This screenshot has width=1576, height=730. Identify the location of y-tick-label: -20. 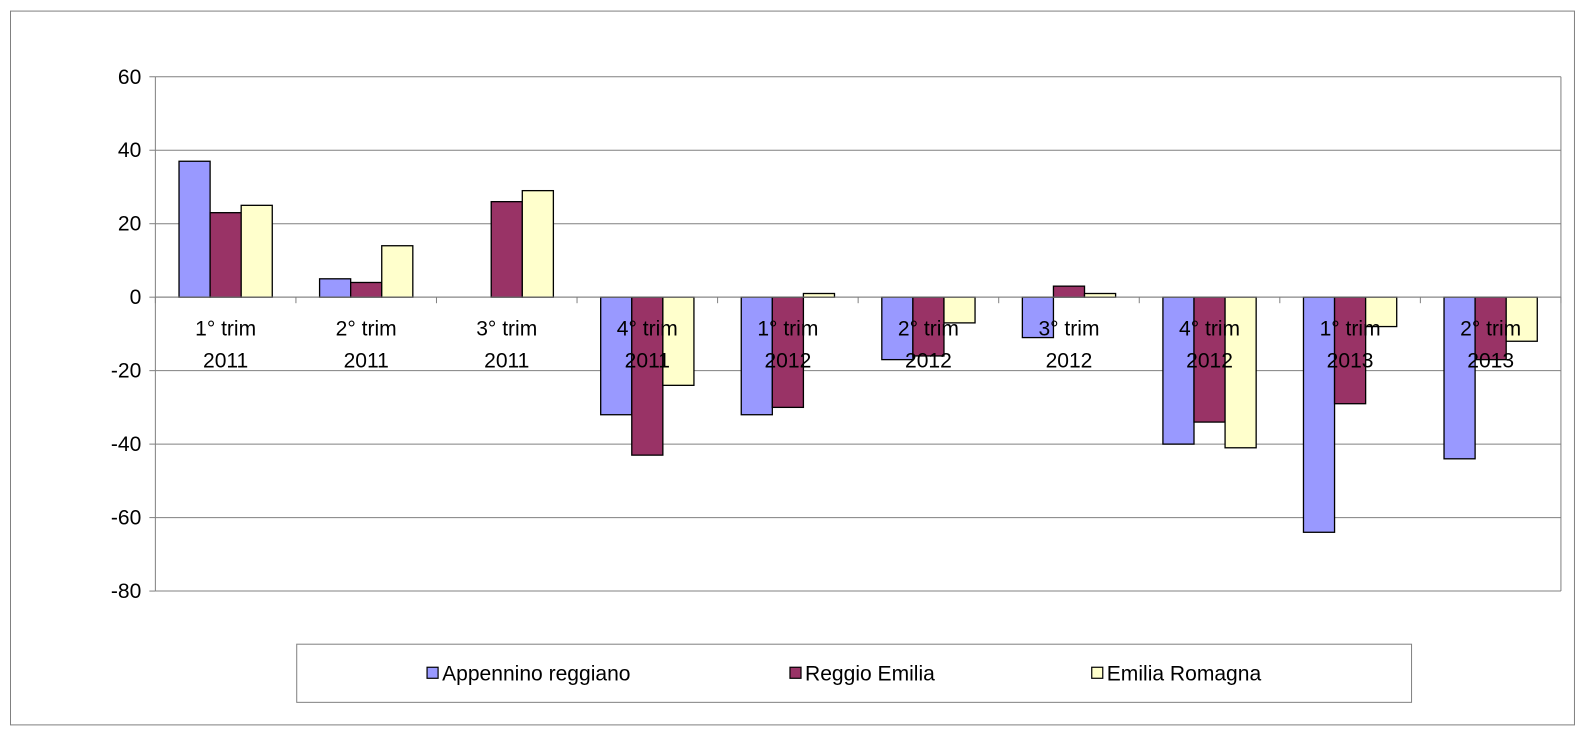
(126, 371).